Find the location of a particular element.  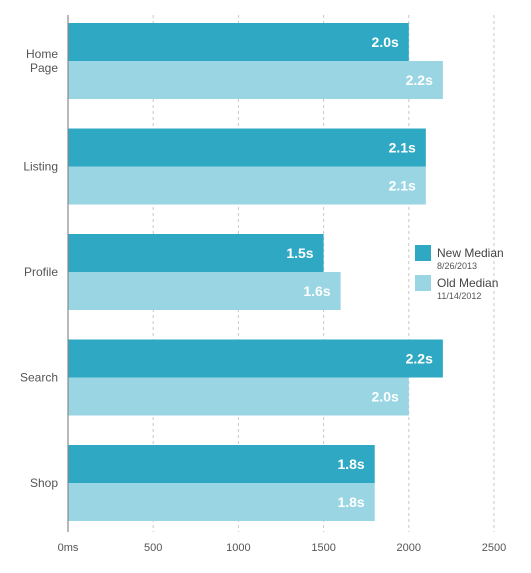

x-tick-label: 1500 is located at coordinates (323, 548).